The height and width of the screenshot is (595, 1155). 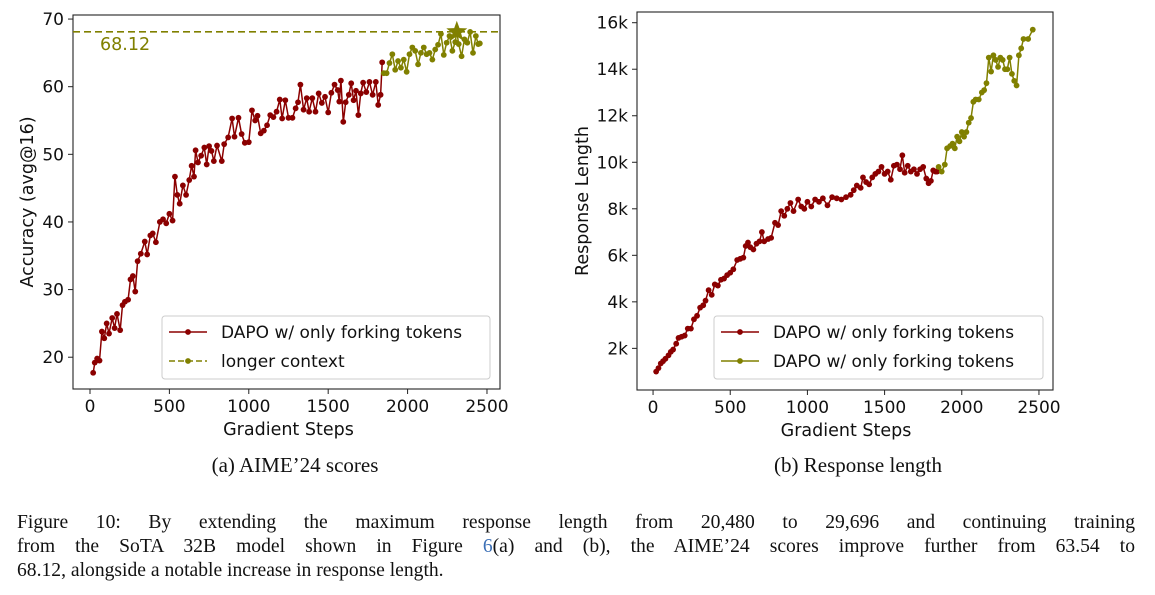 What do you see at coordinates (53, 88) in the screenshot?
I see `y-tick-label: 60` at bounding box center [53, 88].